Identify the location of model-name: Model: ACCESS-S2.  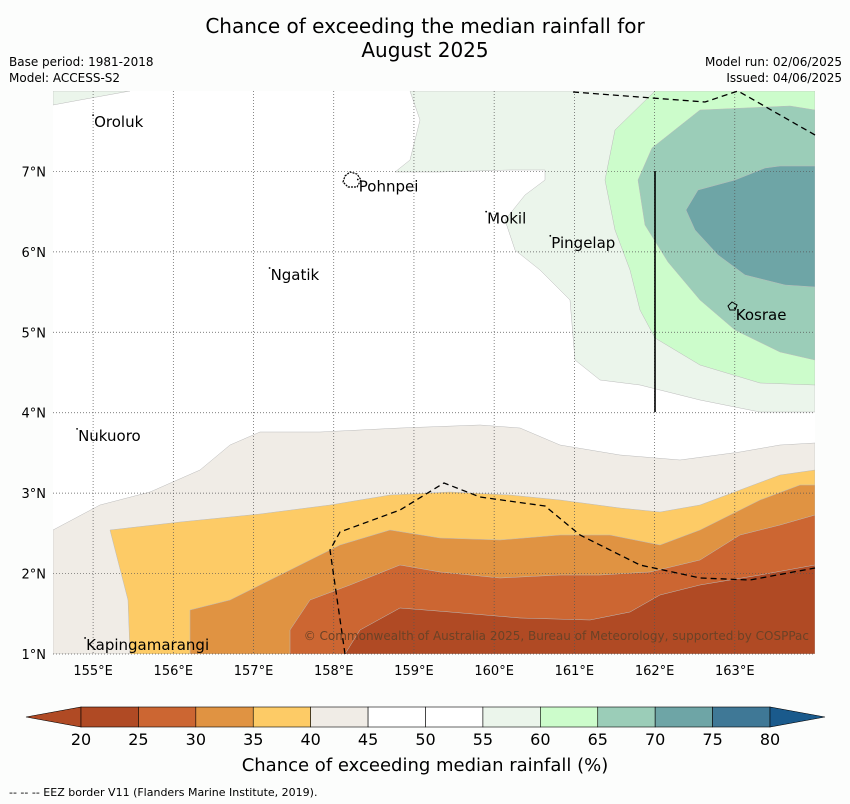
(65, 78).